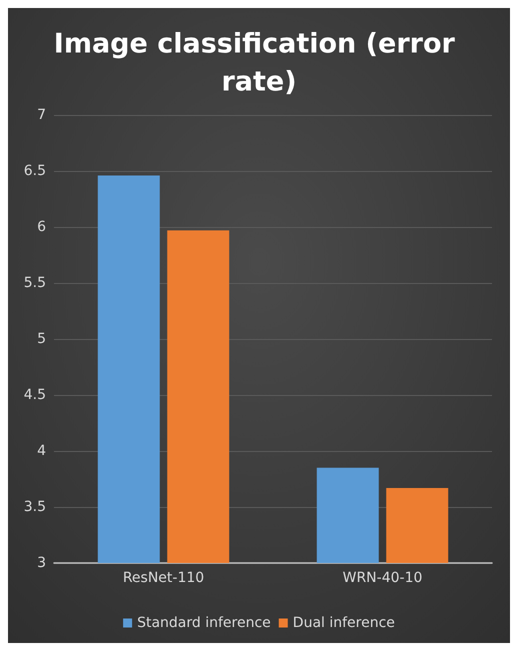 This screenshot has height=651, width=518. I want to click on x-tick-label: ResNet-110, so click(163, 578).